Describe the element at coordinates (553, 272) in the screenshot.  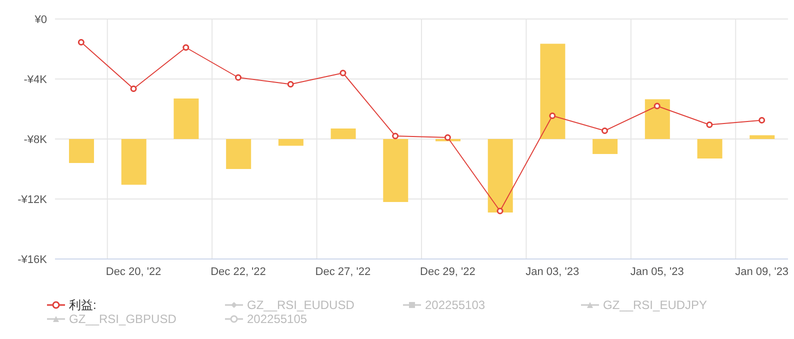
I see `x-tick-label: Jan 03, '23` at that location.